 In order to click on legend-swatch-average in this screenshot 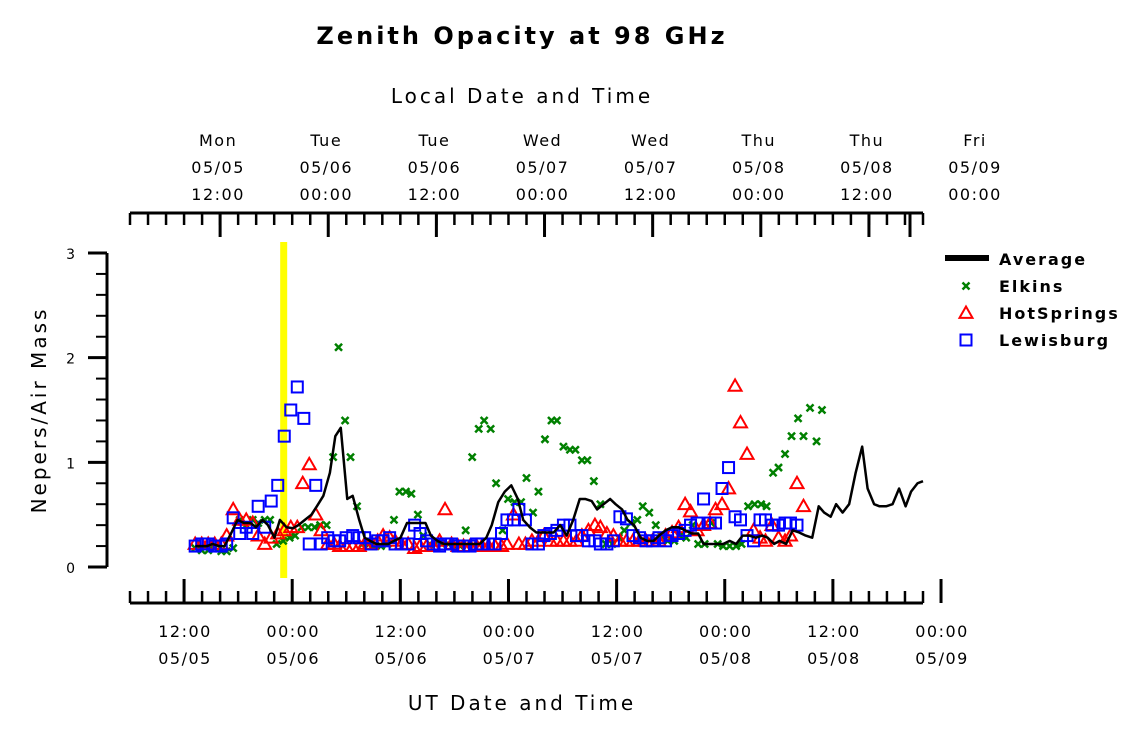, I will do `click(967, 258)`.